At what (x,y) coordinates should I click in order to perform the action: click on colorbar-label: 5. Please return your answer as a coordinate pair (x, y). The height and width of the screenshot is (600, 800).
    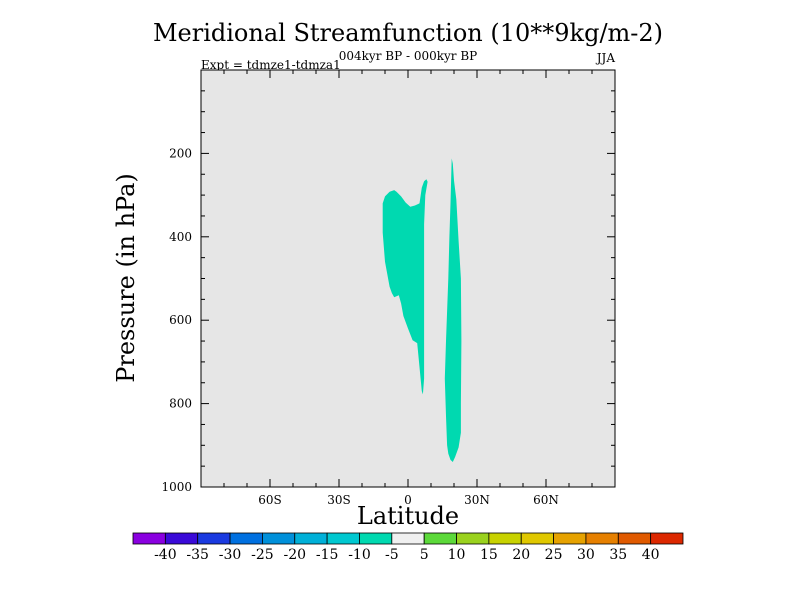
    Looking at the image, I should click on (424, 555).